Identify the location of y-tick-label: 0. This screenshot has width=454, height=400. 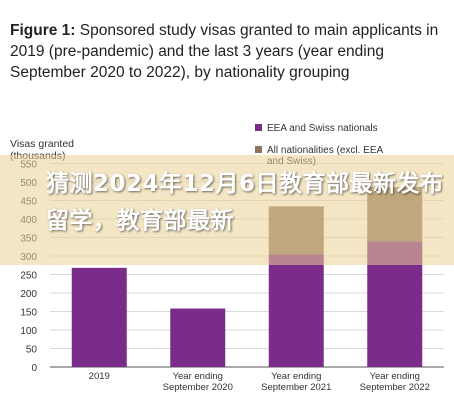
(34, 368).